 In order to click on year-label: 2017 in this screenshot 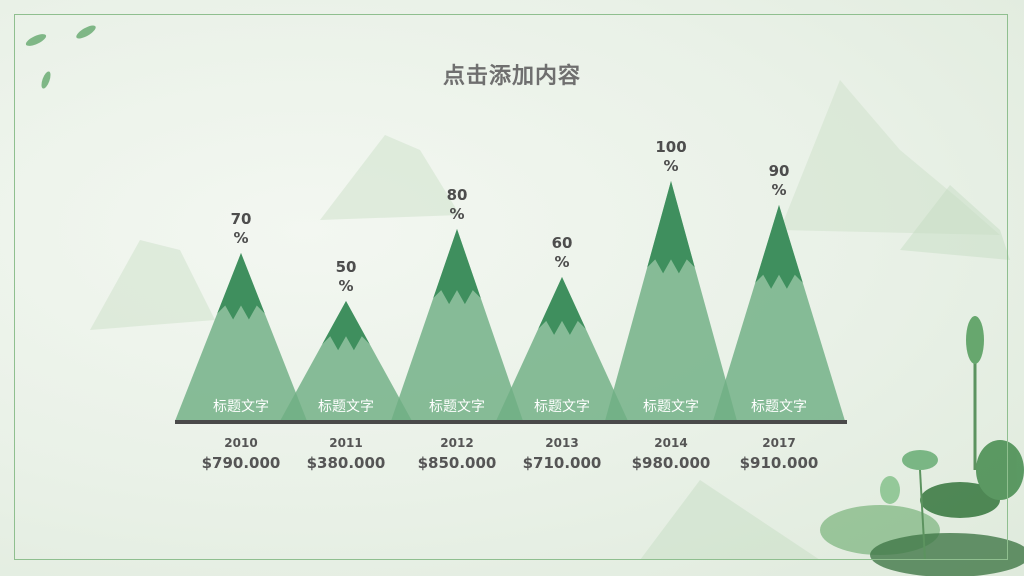, I will do `click(778, 443)`.